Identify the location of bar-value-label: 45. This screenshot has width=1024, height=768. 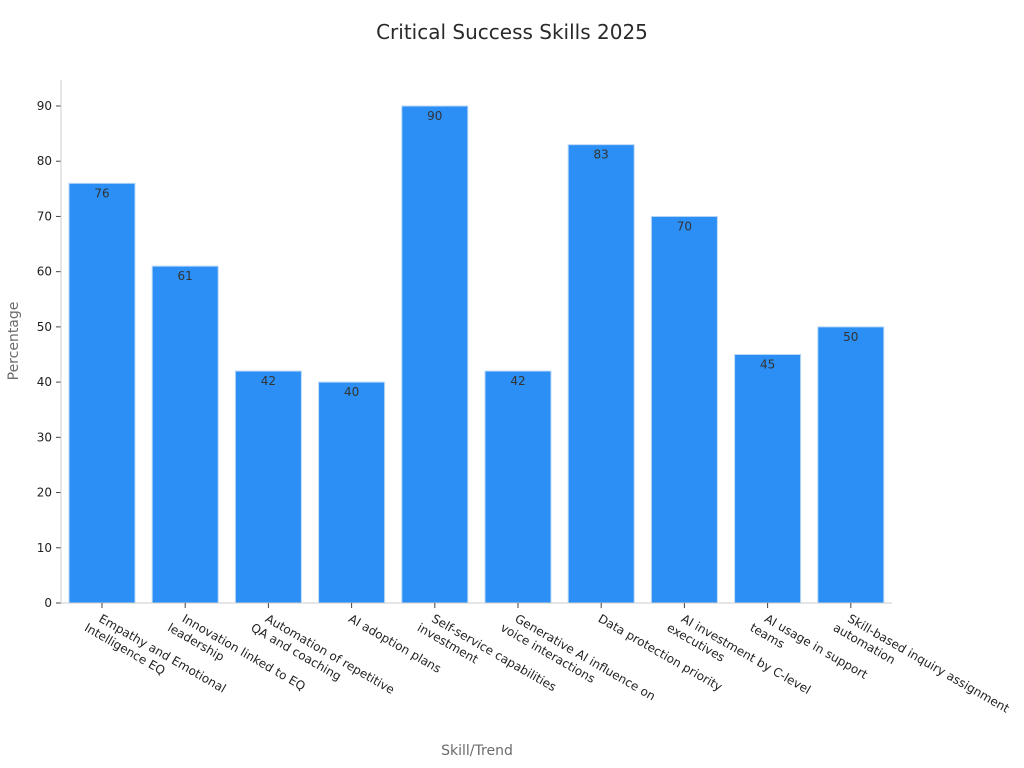
(767, 365).